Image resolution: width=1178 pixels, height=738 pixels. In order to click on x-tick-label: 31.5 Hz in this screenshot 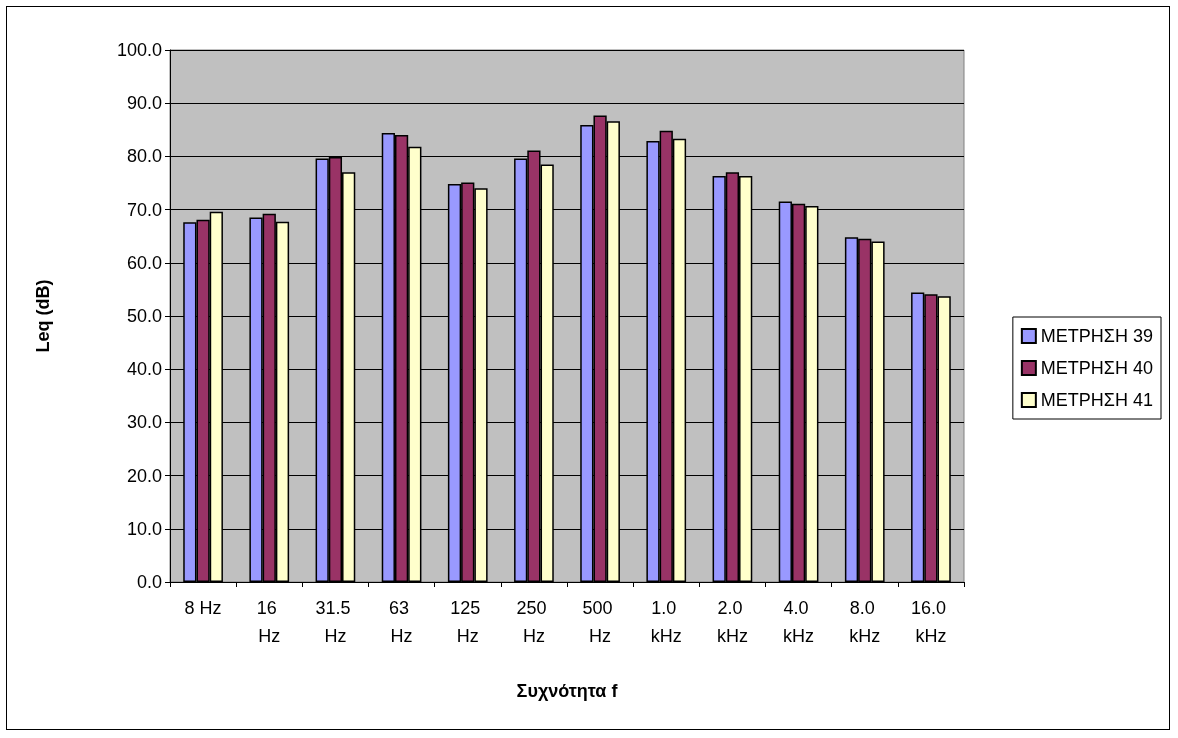, I will do `click(335, 622)`.